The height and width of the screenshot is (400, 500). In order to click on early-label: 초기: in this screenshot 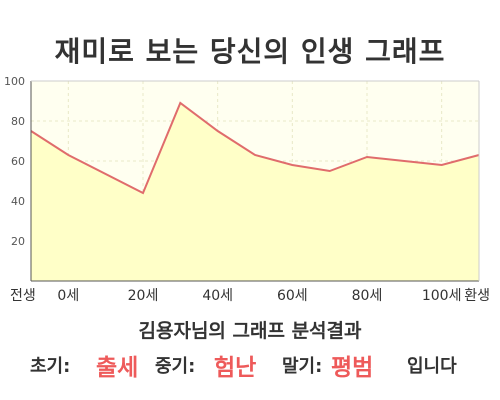, I will do `click(50, 366)`.